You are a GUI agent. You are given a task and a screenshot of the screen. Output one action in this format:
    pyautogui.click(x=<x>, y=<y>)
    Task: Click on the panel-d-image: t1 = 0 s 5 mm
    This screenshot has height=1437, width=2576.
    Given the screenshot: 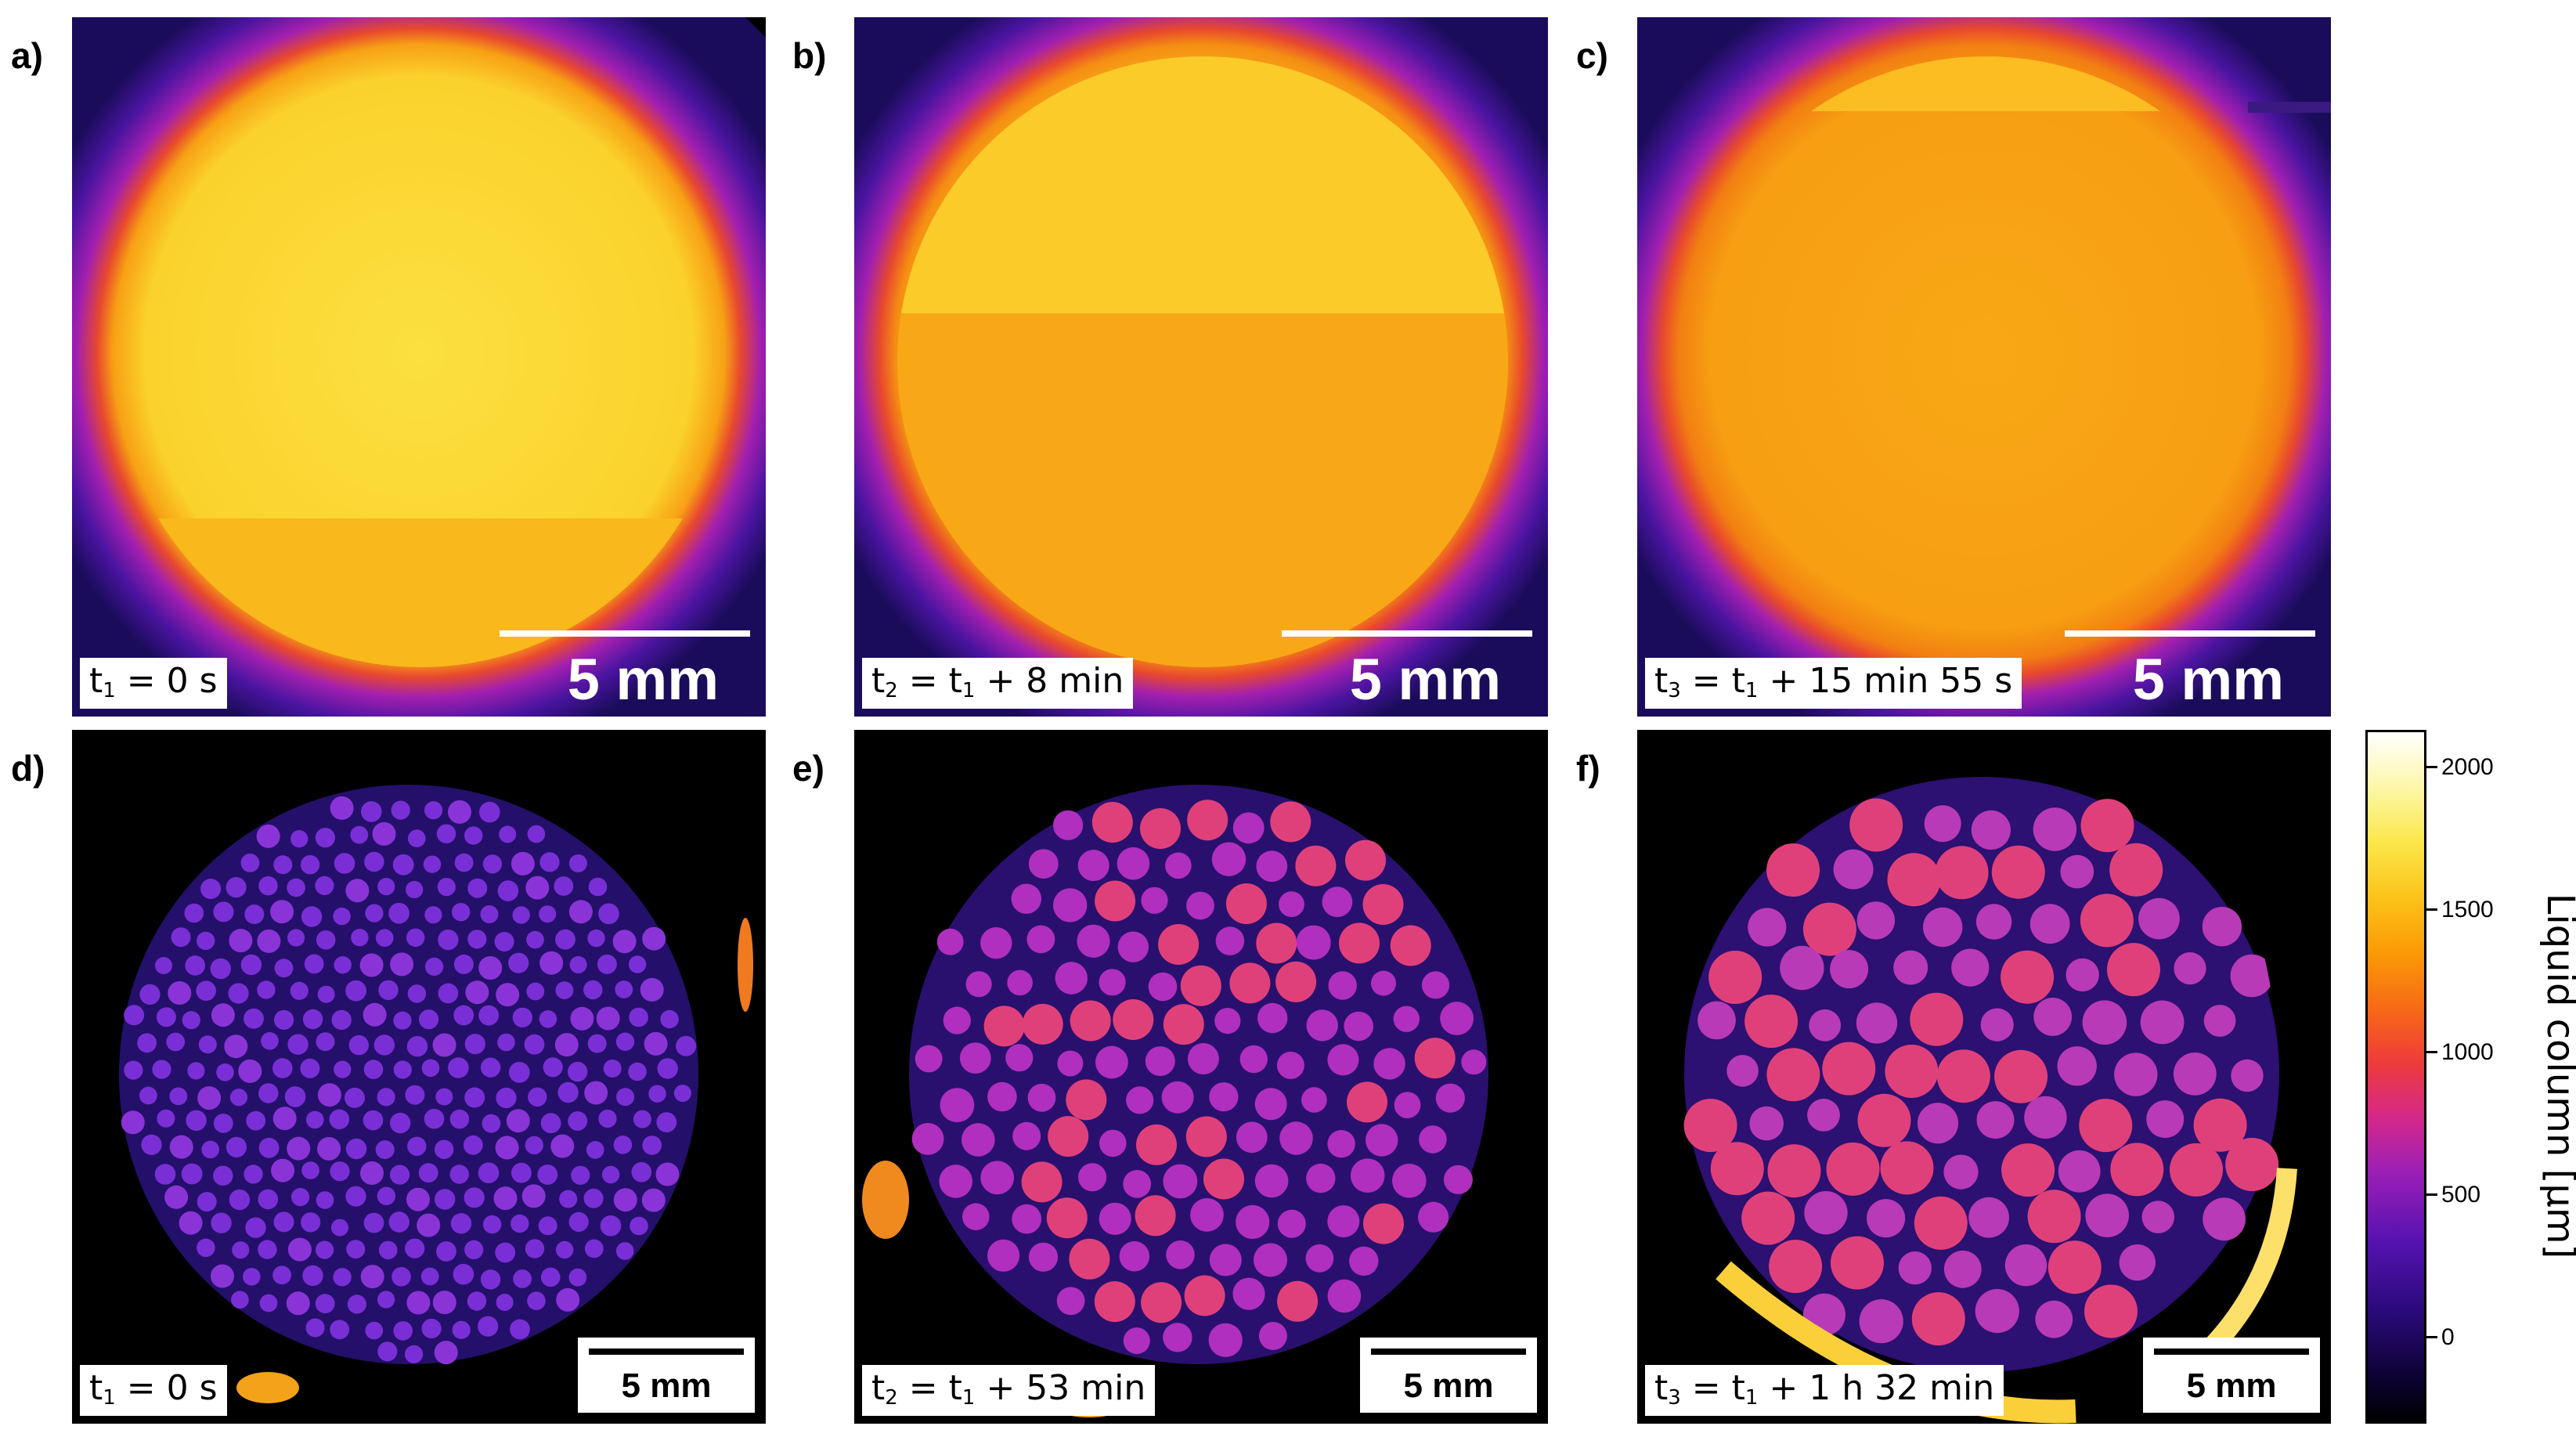 What is the action you would take?
    pyautogui.click(x=419, y=1077)
    